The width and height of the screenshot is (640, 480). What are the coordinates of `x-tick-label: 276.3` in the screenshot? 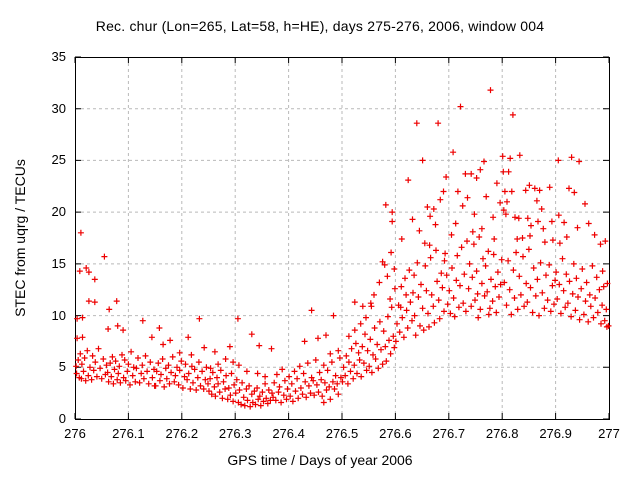 It's located at (235, 433).